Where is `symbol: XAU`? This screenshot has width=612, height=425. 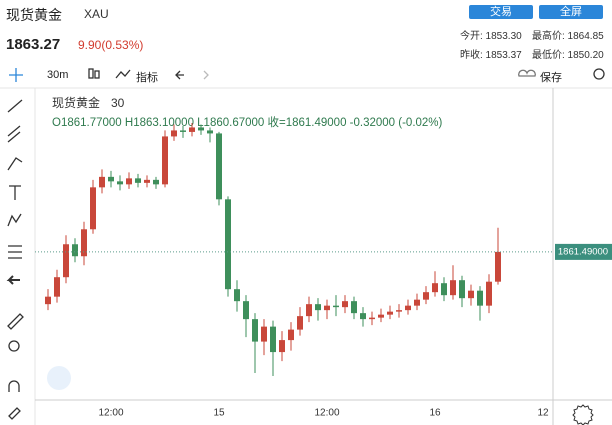 symbol: XAU is located at coordinates (96, 14).